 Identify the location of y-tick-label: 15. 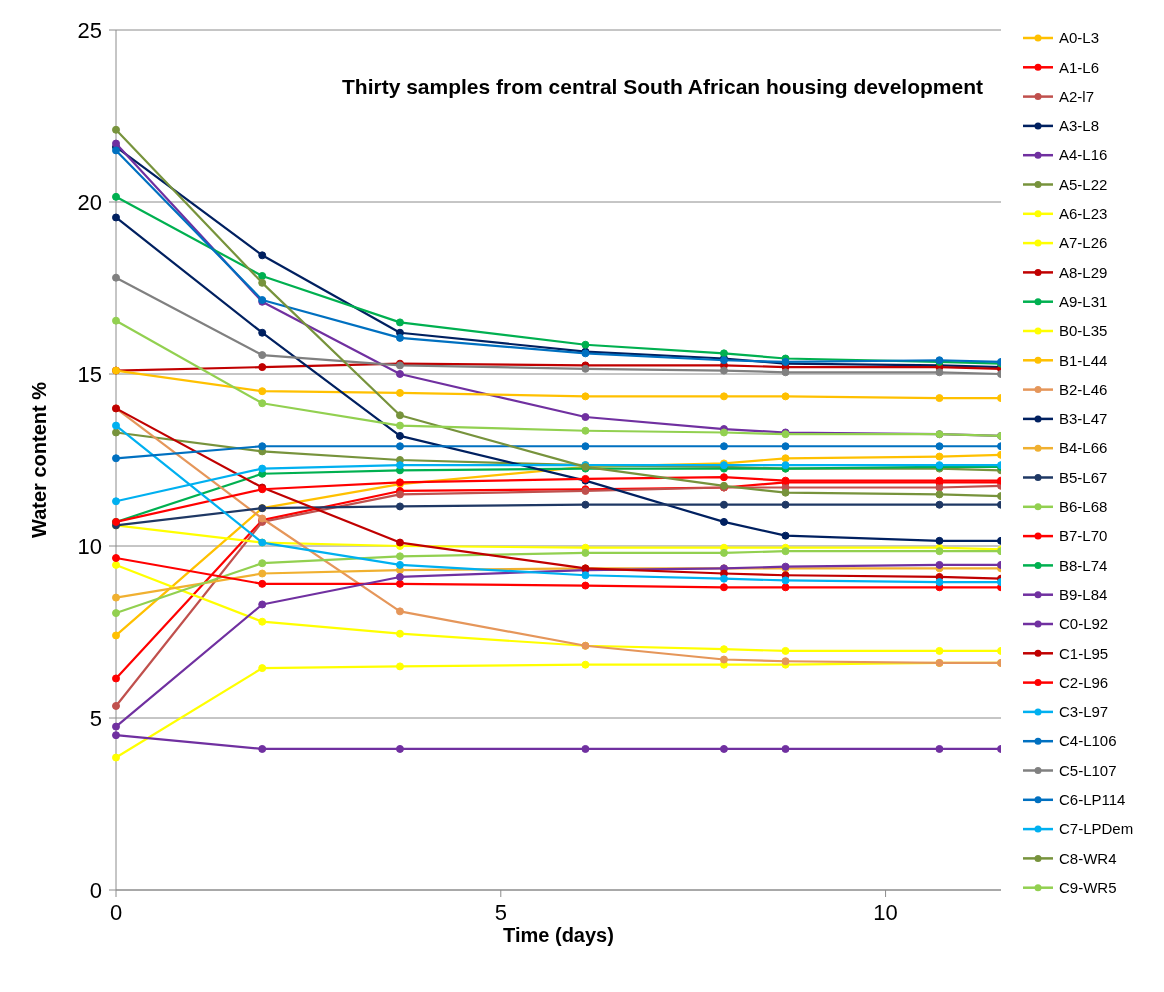
(89, 374).